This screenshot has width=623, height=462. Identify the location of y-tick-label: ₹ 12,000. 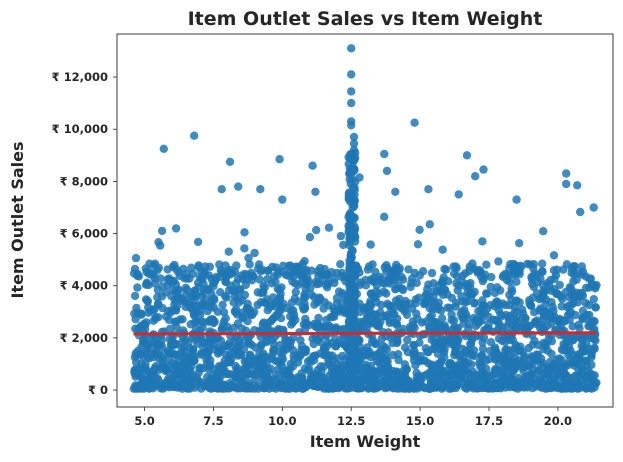
(80, 77).